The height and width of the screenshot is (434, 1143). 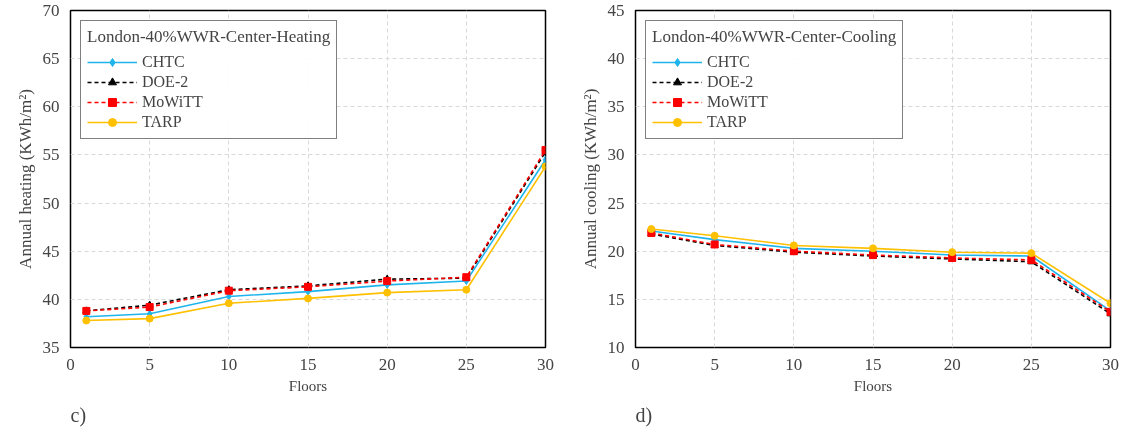 What do you see at coordinates (51, 155) in the screenshot?
I see `y-tick-label: 55` at bounding box center [51, 155].